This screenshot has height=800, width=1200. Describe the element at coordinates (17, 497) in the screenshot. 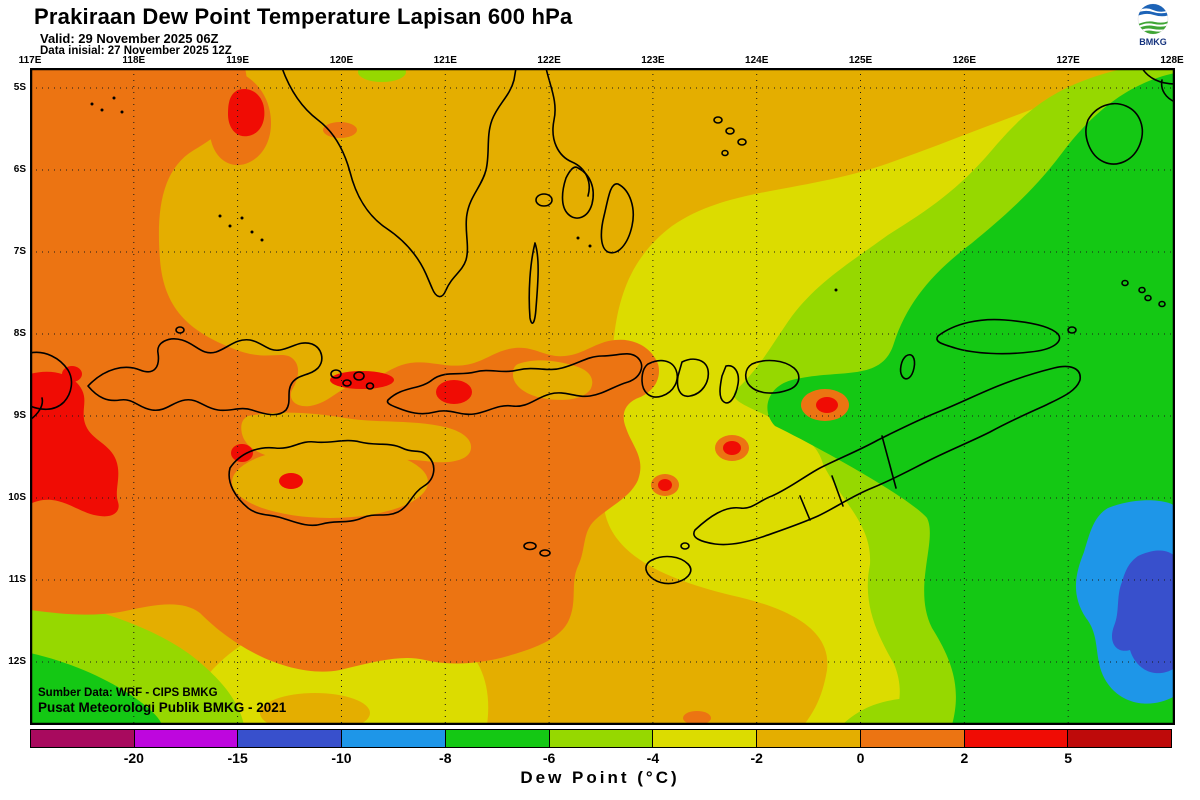

I see `lat-label-10S: 10S` at that location.